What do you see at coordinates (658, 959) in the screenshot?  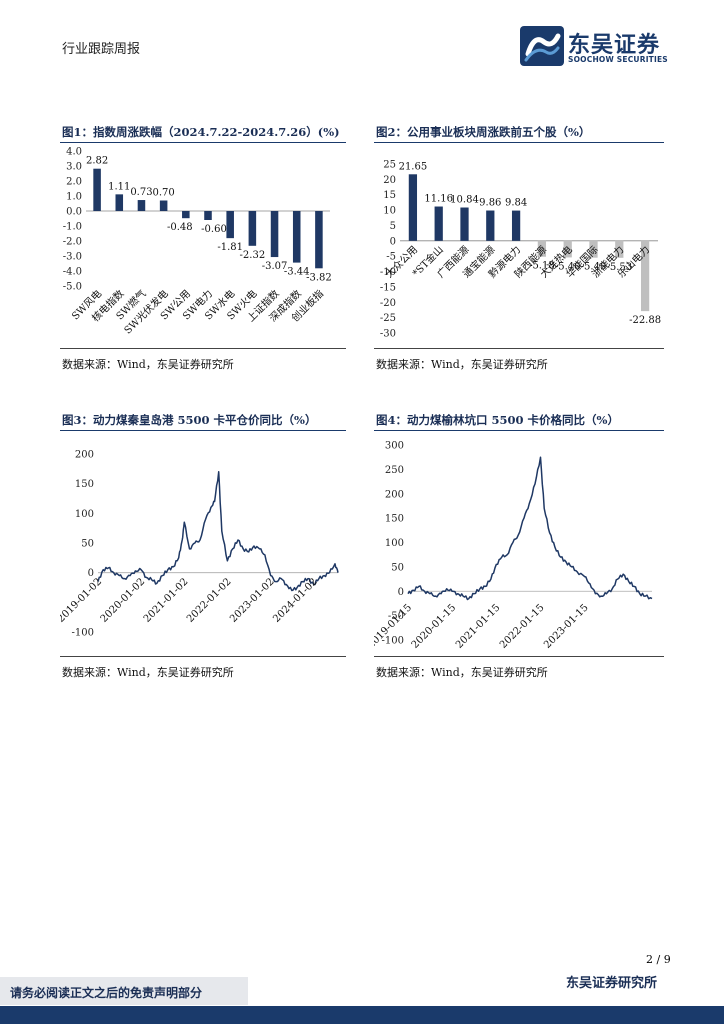 I see `page-number: 2 / 9` at bounding box center [658, 959].